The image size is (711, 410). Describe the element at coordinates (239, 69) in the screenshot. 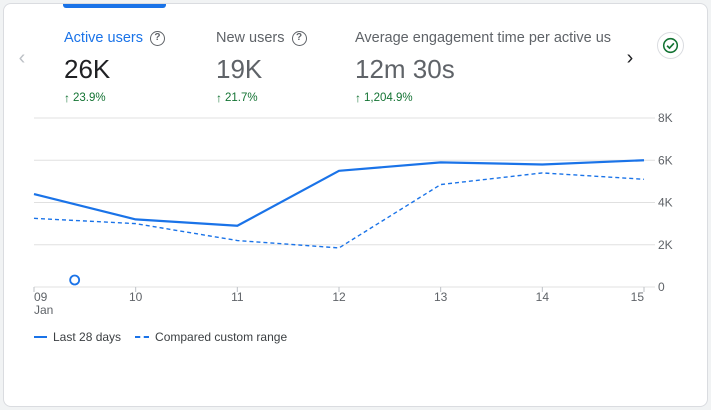

I see `metric-value: 19K` at that location.